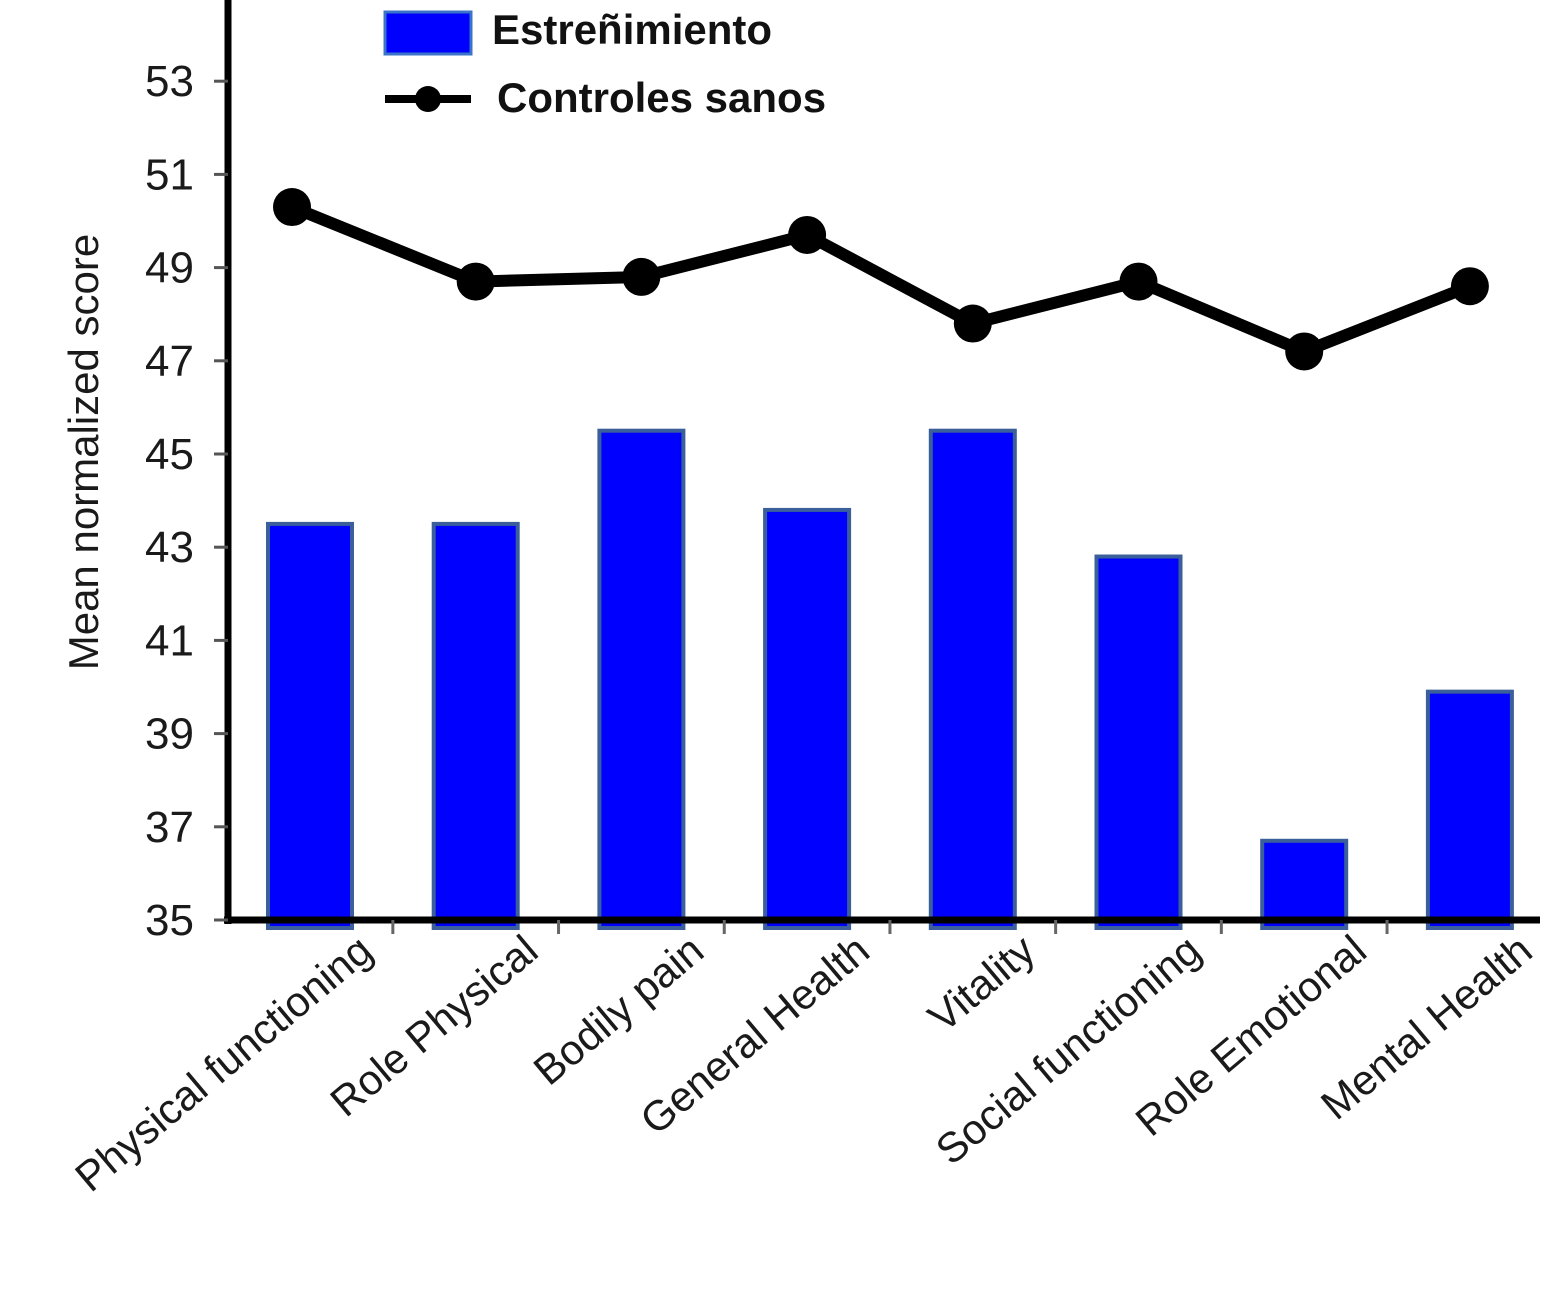 The height and width of the screenshot is (1297, 1550). I want to click on legend-swatch-bar, so click(428, 33).